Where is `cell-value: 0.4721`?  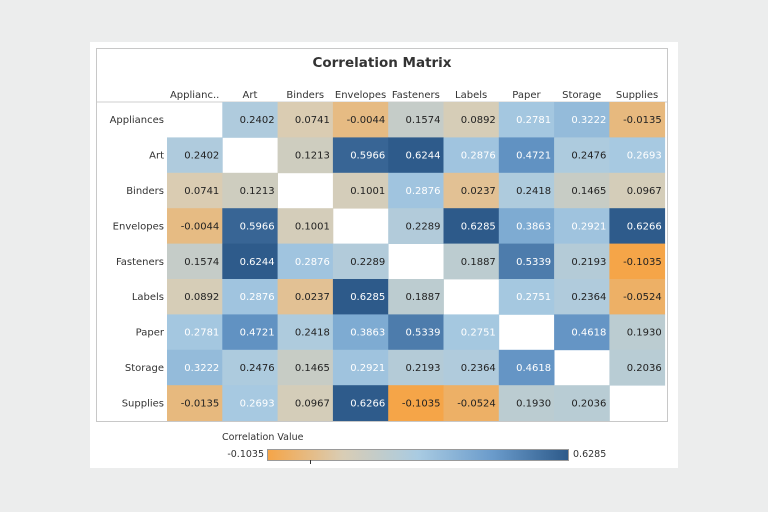 cell-value: 0.4721 is located at coordinates (533, 156).